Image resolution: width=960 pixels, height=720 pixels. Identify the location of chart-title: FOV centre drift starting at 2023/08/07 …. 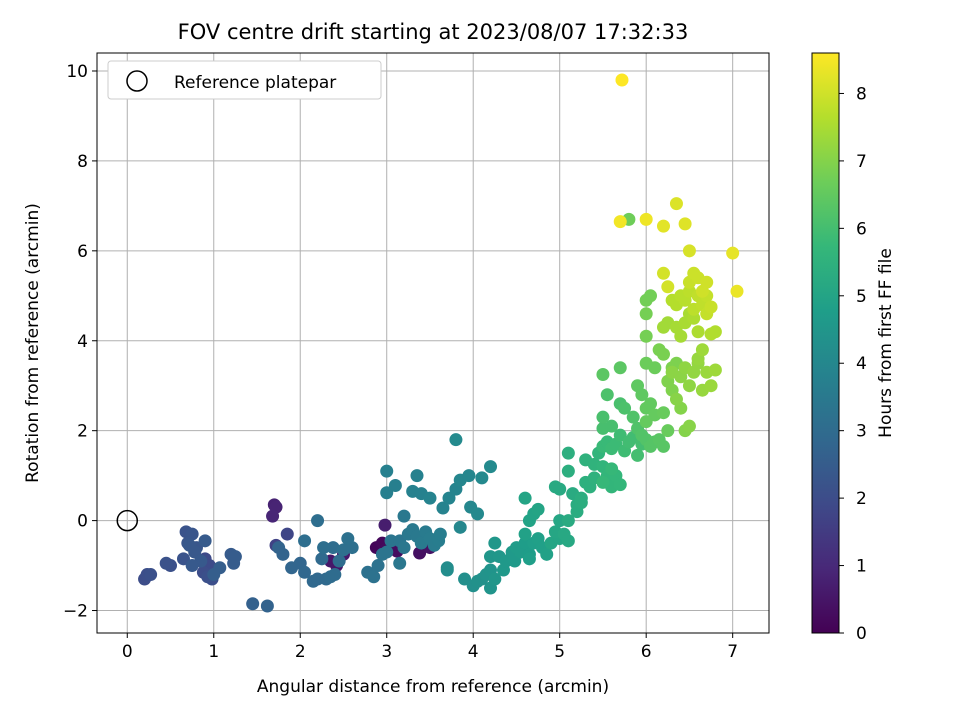
(433, 32).